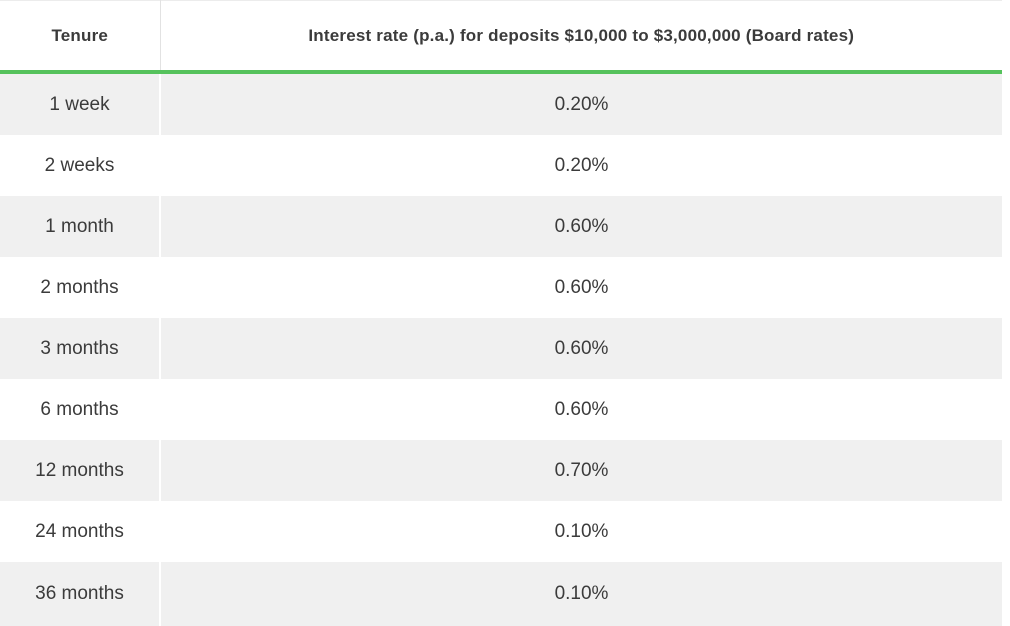 The height and width of the screenshot is (626, 1010). What do you see at coordinates (80, 531) in the screenshot?
I see `tenure-cell: 24 months` at bounding box center [80, 531].